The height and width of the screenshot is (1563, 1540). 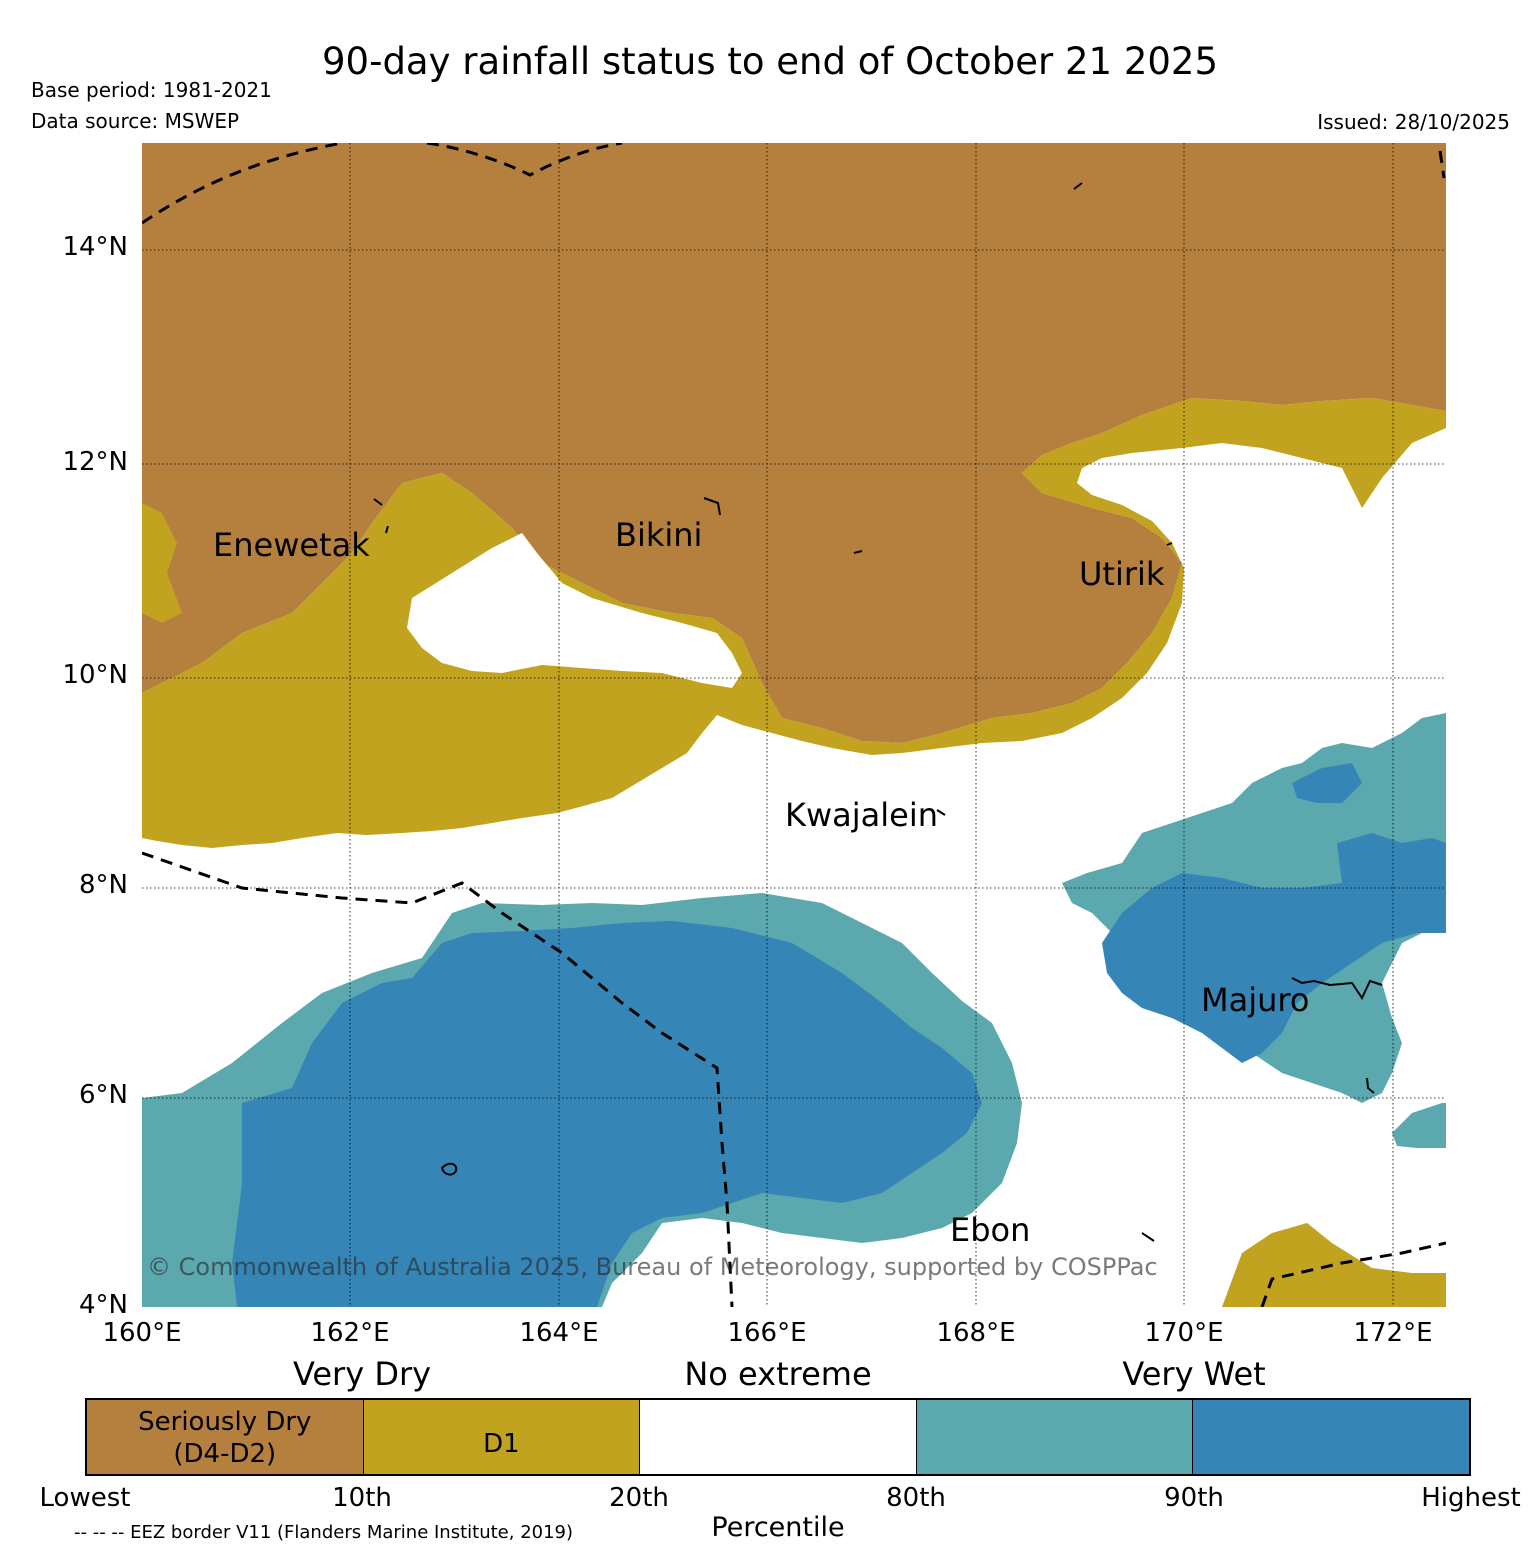 I want to click on place-label-majuro: Majuro, so click(x=1255, y=1000).